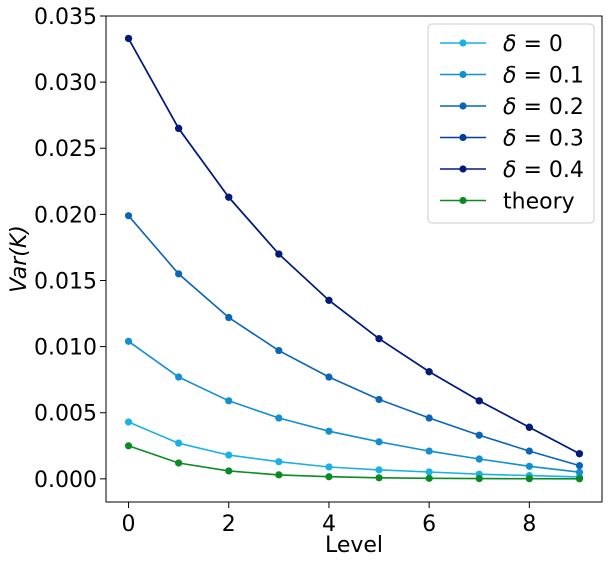 Image resolution: width=613 pixels, height=562 pixels. What do you see at coordinates (65, 83) in the screenshot?
I see `y-tick-label: 0.030` at bounding box center [65, 83].